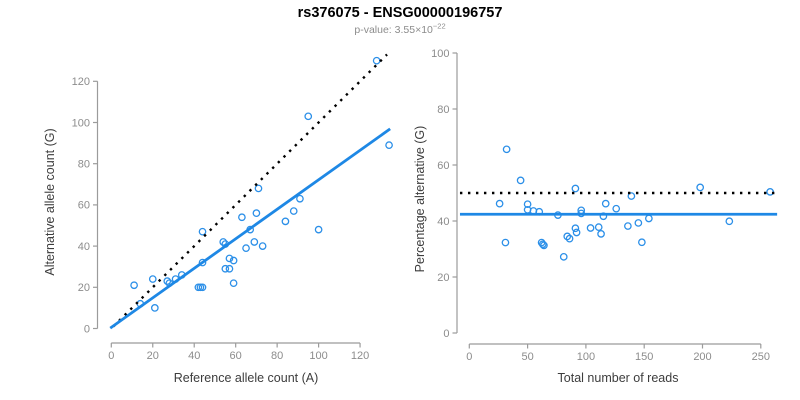 This screenshot has height=400, width=800. Describe the element at coordinates (393, 30) in the screenshot. I see `pvalue-label: p-value: 3.55×10` at that location.